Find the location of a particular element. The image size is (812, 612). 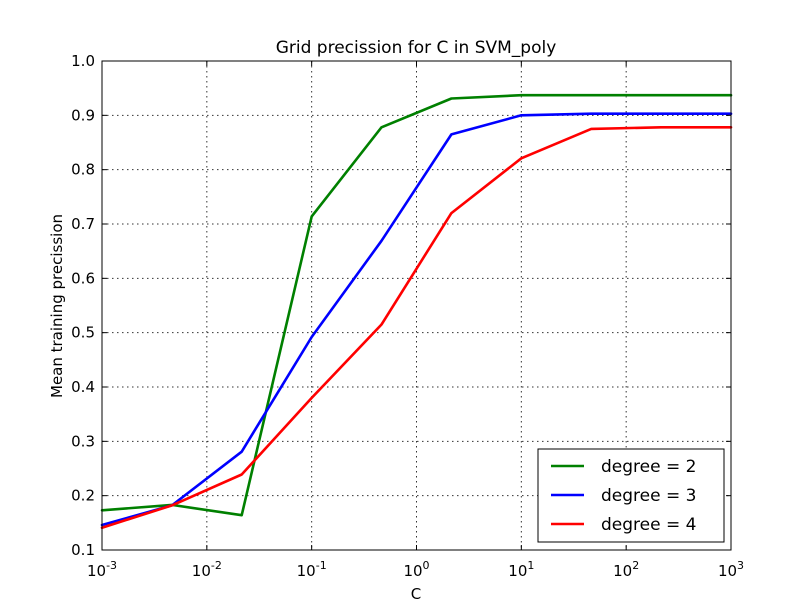

y-tick-label: 0.4 is located at coordinates (83, 387).